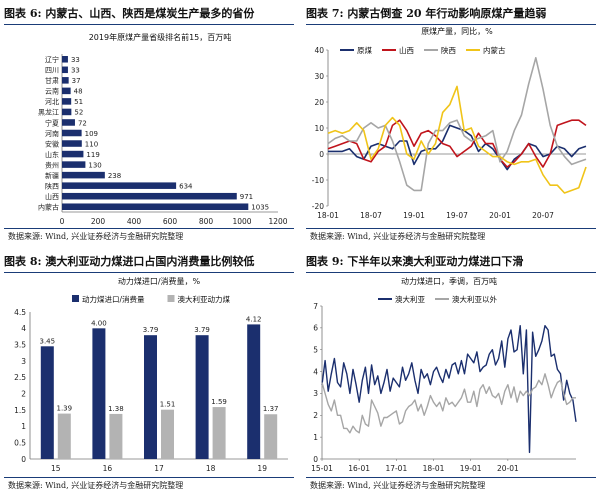  What do you see at coordinates (149, 14) in the screenshot?
I see `panel6-title: 图表 6: 内蒙古、山西、陕西是煤炭生产最多的省份` at bounding box center [149, 14].